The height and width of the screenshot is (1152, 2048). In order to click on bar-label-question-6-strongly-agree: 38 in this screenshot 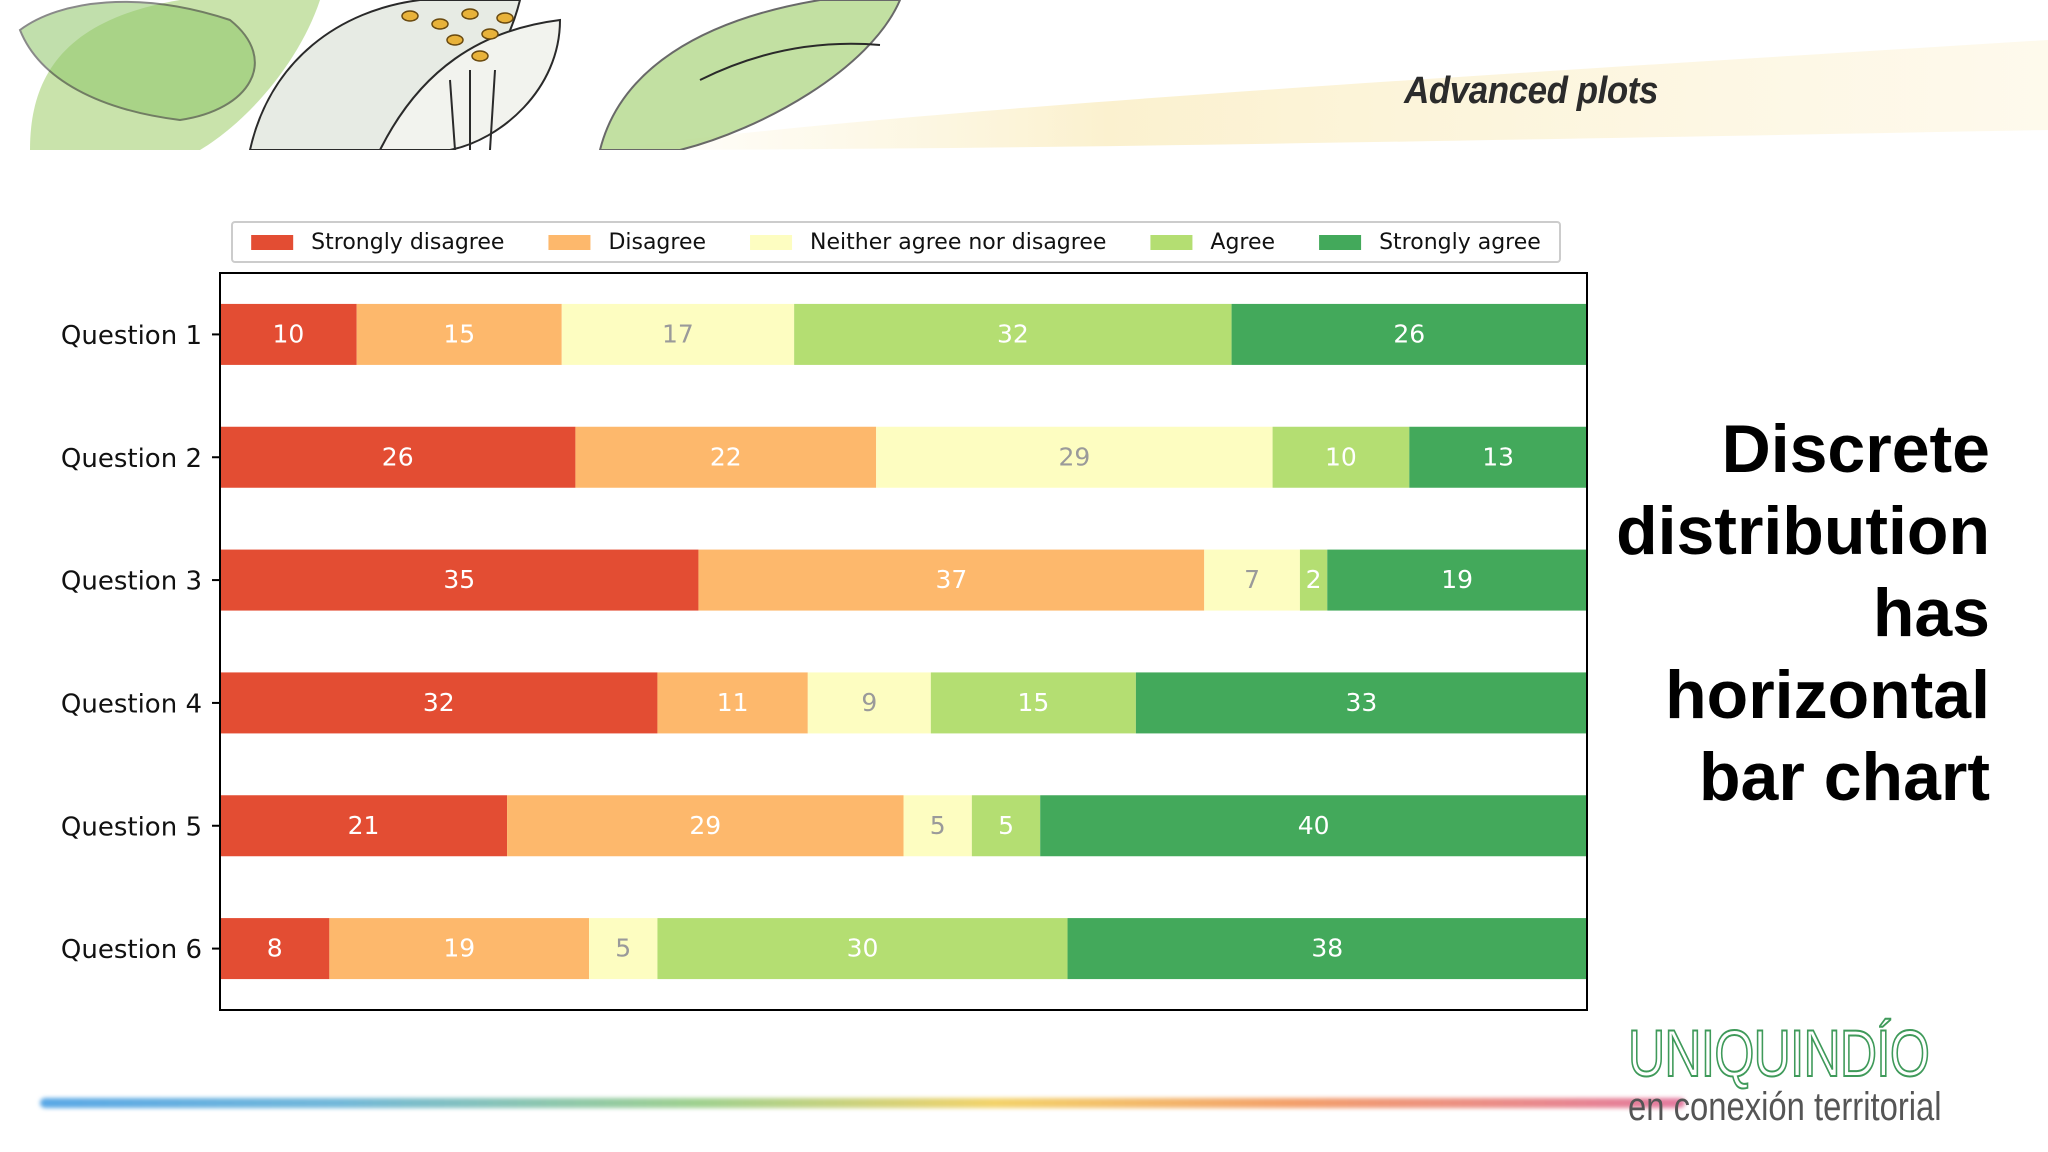, I will do `click(1327, 948)`.